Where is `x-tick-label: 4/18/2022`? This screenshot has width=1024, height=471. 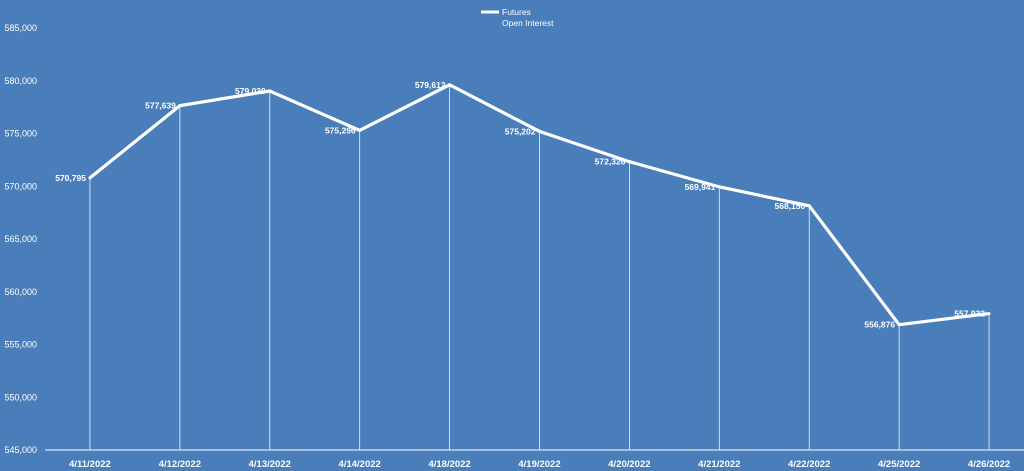
x-tick-label: 4/18/2022 is located at coordinates (449, 464).